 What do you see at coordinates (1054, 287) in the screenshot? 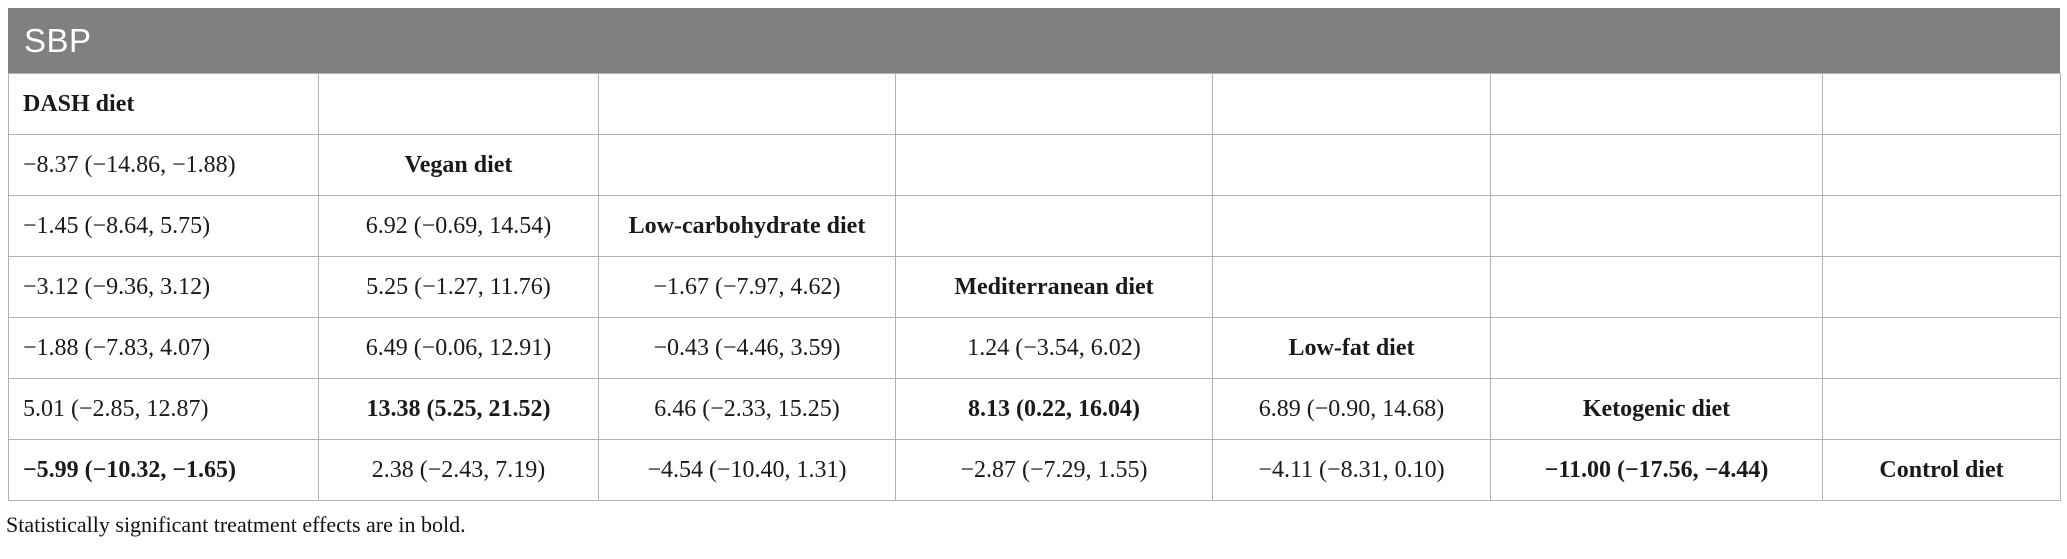
I see `diet-name-cell: Mediterranean diet` at bounding box center [1054, 287].